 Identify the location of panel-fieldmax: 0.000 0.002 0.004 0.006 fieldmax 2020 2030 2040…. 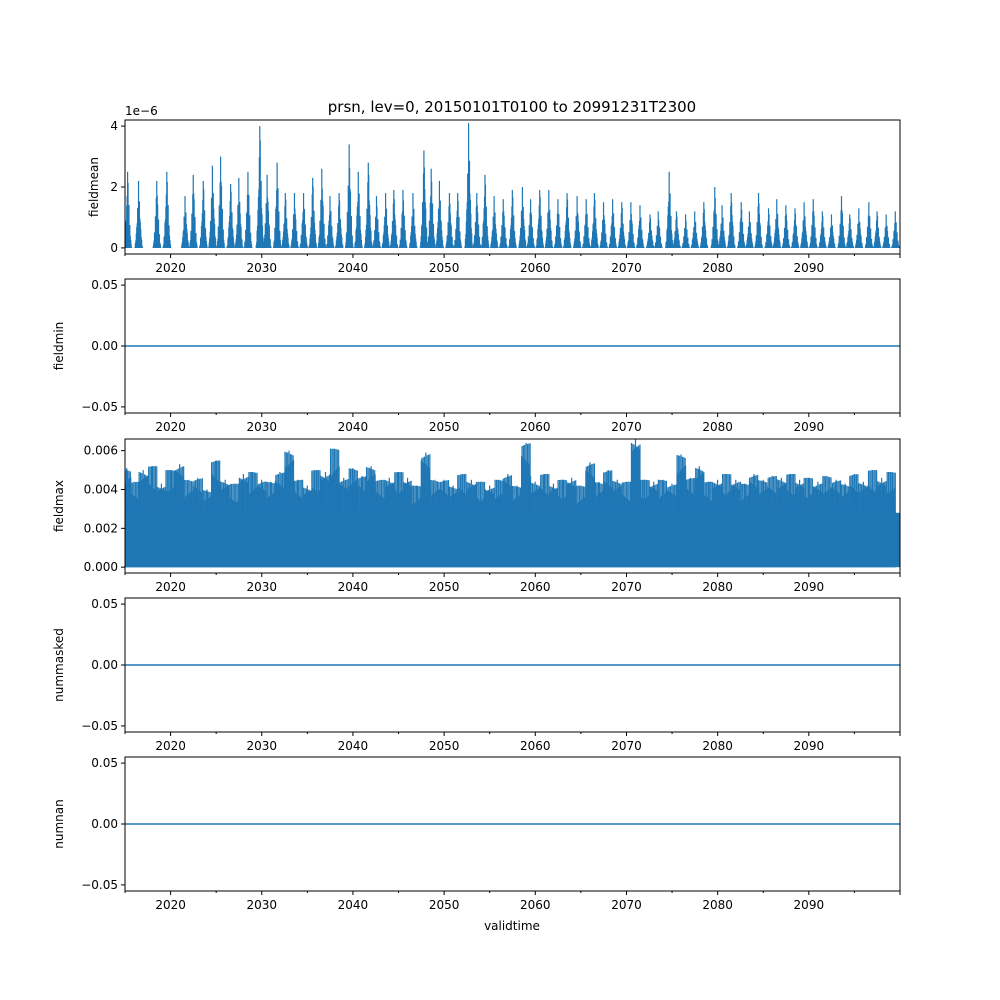
(476, 516).